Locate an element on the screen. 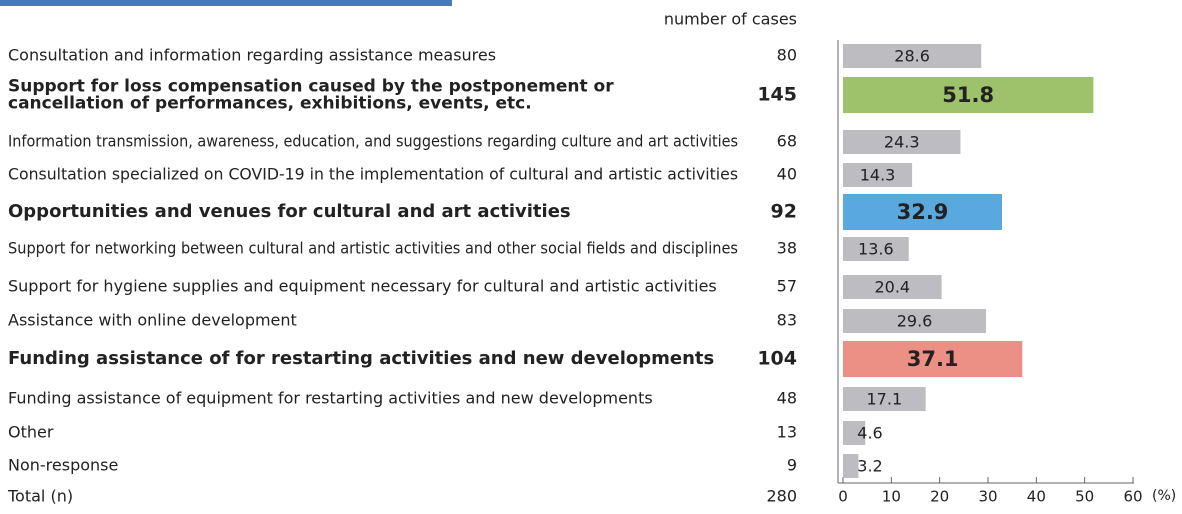  value-label: 20.4 is located at coordinates (892, 287).